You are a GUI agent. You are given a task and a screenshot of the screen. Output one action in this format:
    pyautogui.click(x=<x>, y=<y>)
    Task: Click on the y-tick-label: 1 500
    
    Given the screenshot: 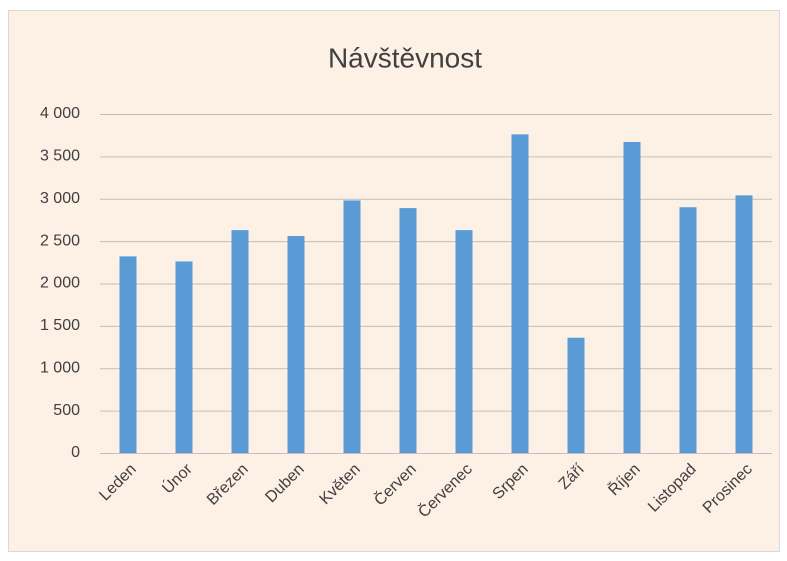 What is the action you would take?
    pyautogui.click(x=60, y=325)
    